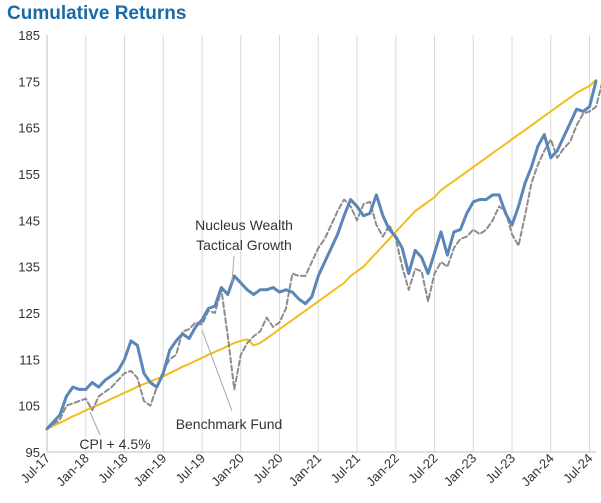 The height and width of the screenshot is (503, 601). I want to click on cpi-annotation: CPI + 4.5%, so click(114, 444).